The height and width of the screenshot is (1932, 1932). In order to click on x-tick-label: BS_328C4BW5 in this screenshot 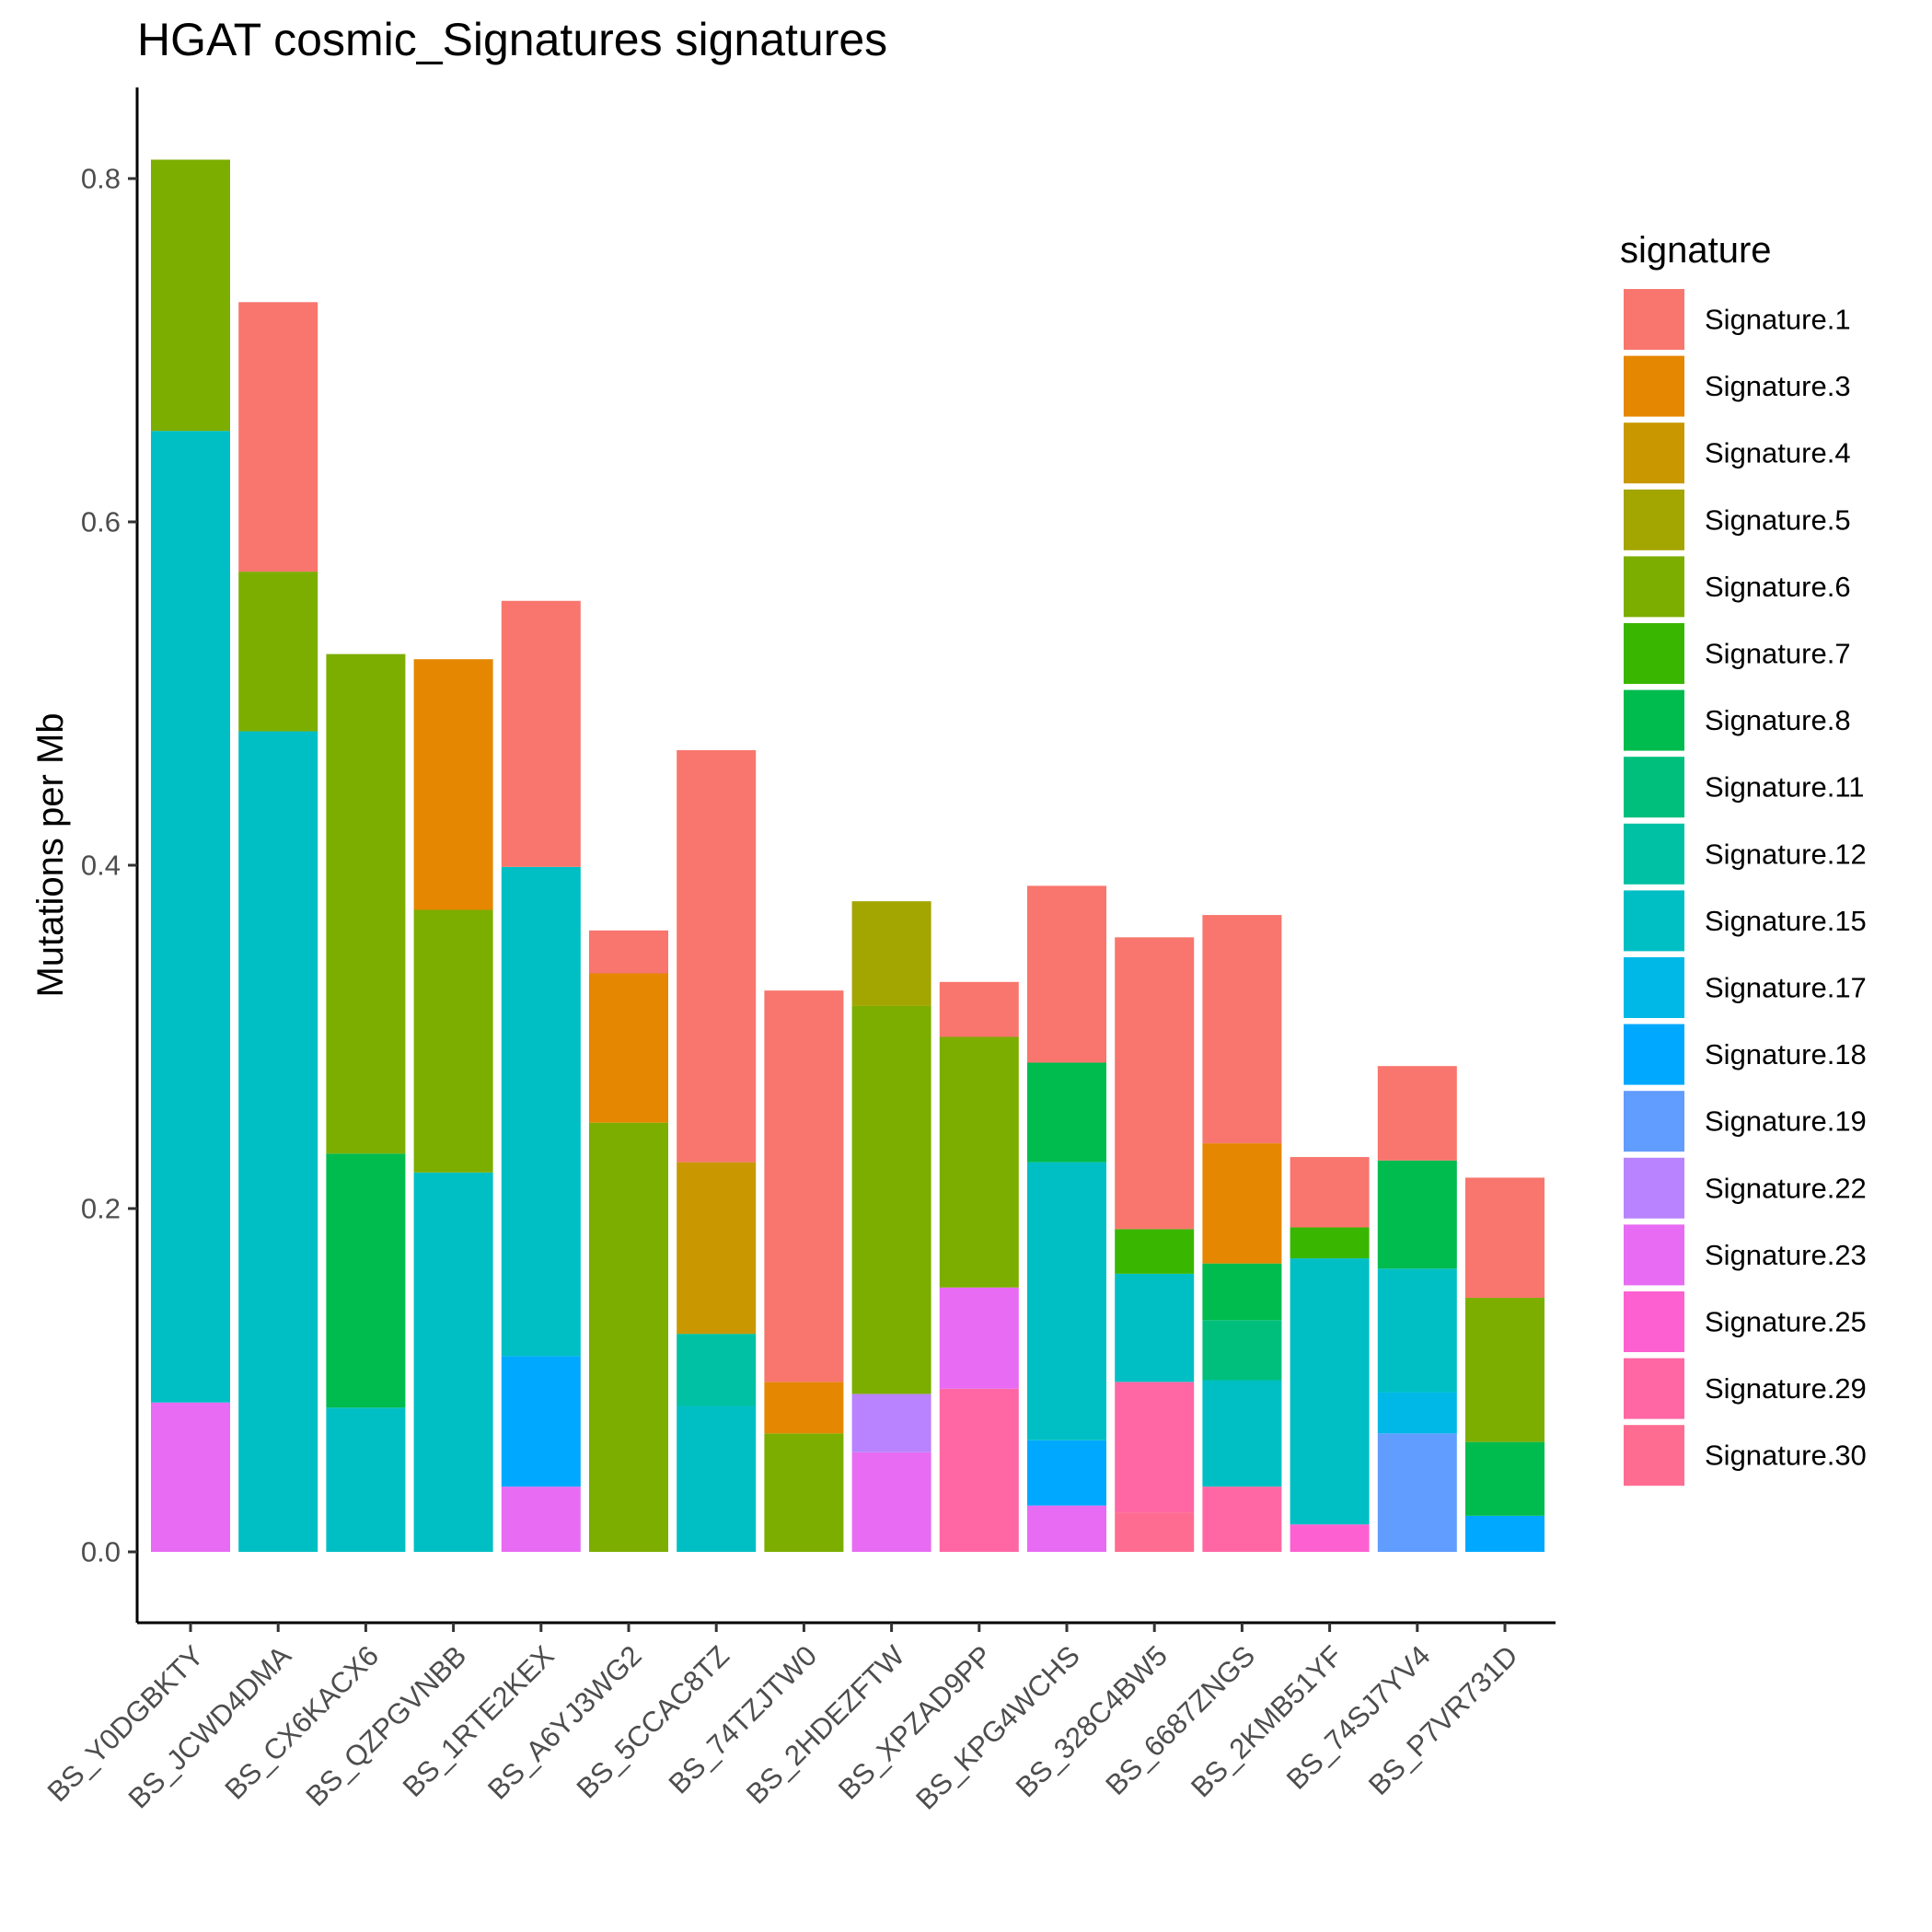, I will do `click(1092, 1721)`.